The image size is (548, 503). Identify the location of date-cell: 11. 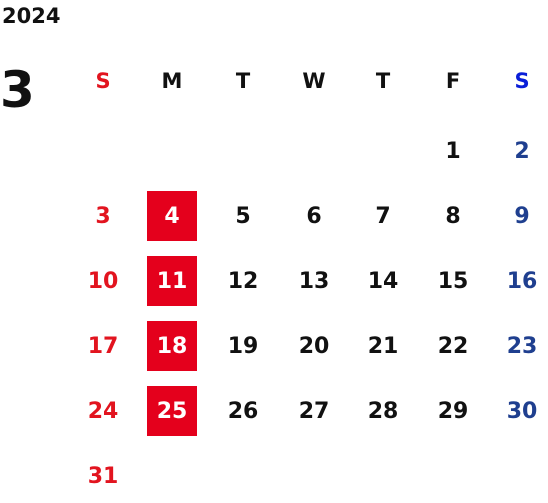
(172, 281).